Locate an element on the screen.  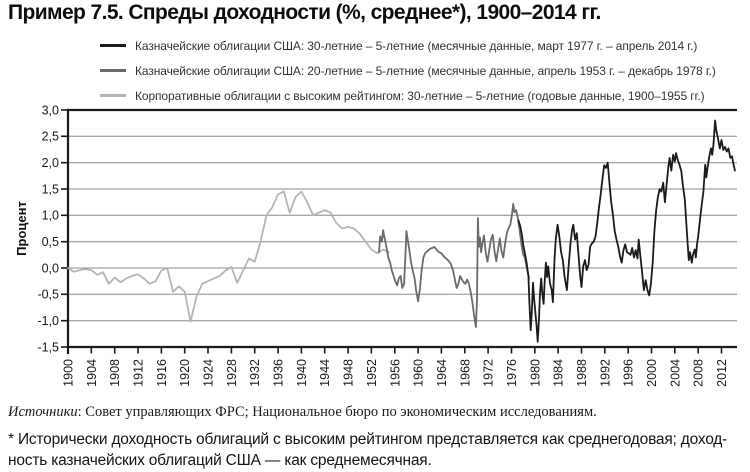
source-prefix: Источники is located at coordinates (43, 412).